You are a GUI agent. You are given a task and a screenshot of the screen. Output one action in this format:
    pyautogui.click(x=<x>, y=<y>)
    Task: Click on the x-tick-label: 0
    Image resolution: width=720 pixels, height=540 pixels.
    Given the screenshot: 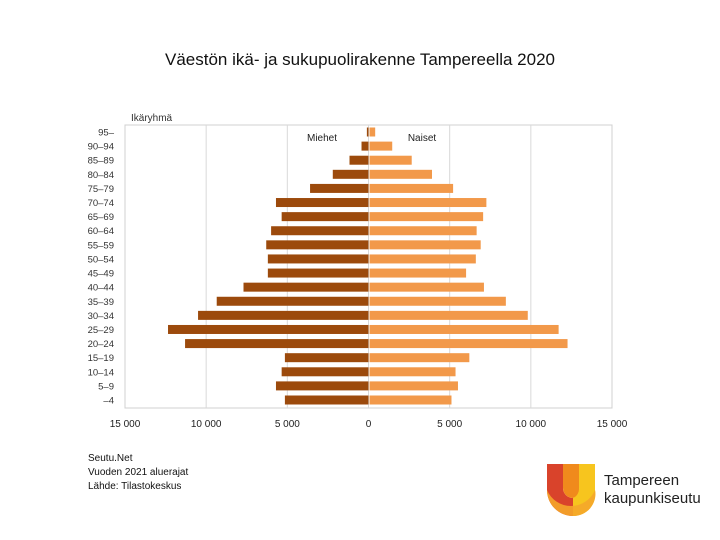 What is the action you would take?
    pyautogui.click(x=369, y=424)
    